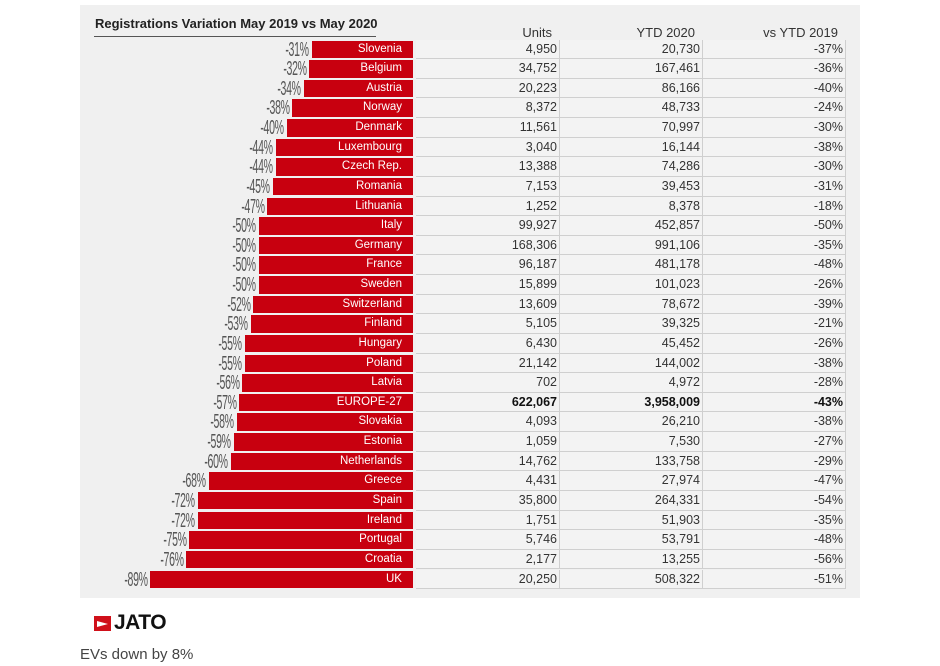 The width and height of the screenshot is (940, 666). I want to click on table-row: -55% Hungary 6,430 45,452 -26%, so click(470, 343).